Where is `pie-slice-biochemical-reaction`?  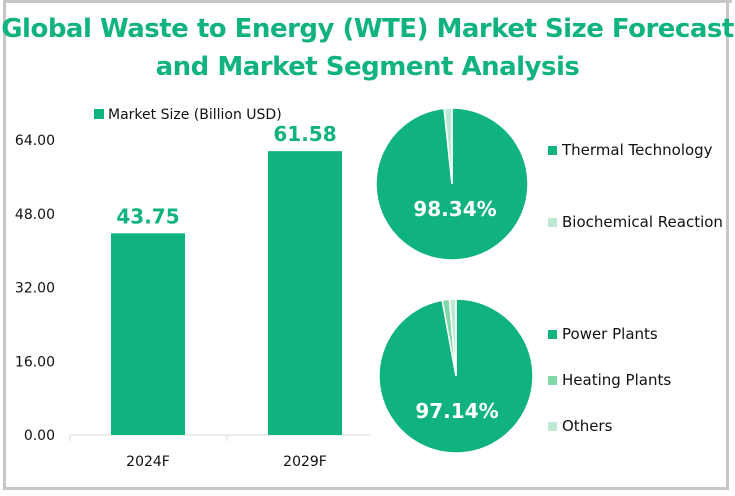
pie-slice-biochemical-reaction is located at coordinates (448, 146).